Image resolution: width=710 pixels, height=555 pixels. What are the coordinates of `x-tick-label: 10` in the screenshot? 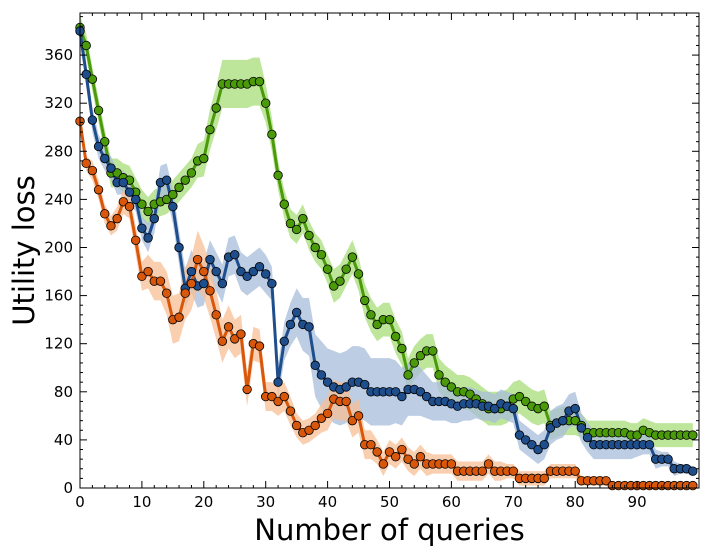 It's located at (141, 502).